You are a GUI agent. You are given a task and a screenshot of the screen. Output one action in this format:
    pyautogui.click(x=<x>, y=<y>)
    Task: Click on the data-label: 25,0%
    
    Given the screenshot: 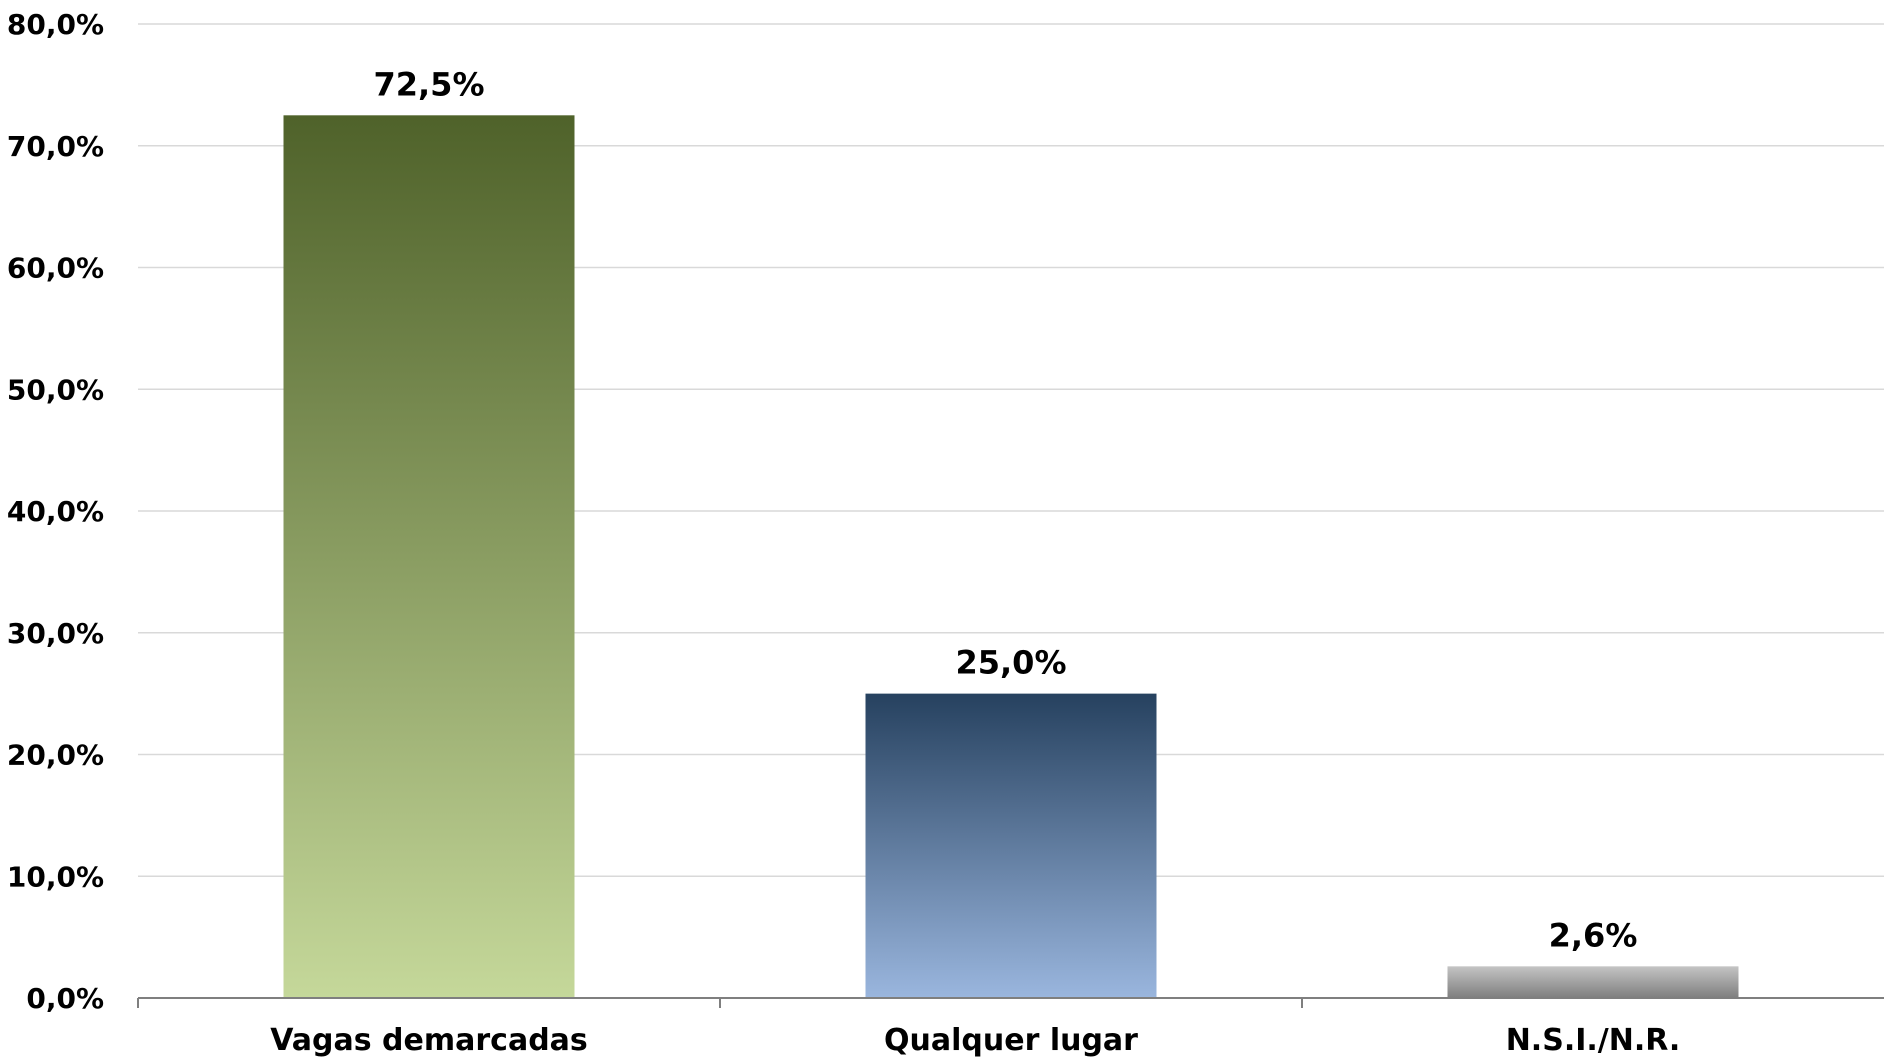 What is the action you would take?
    pyautogui.click(x=1010, y=663)
    